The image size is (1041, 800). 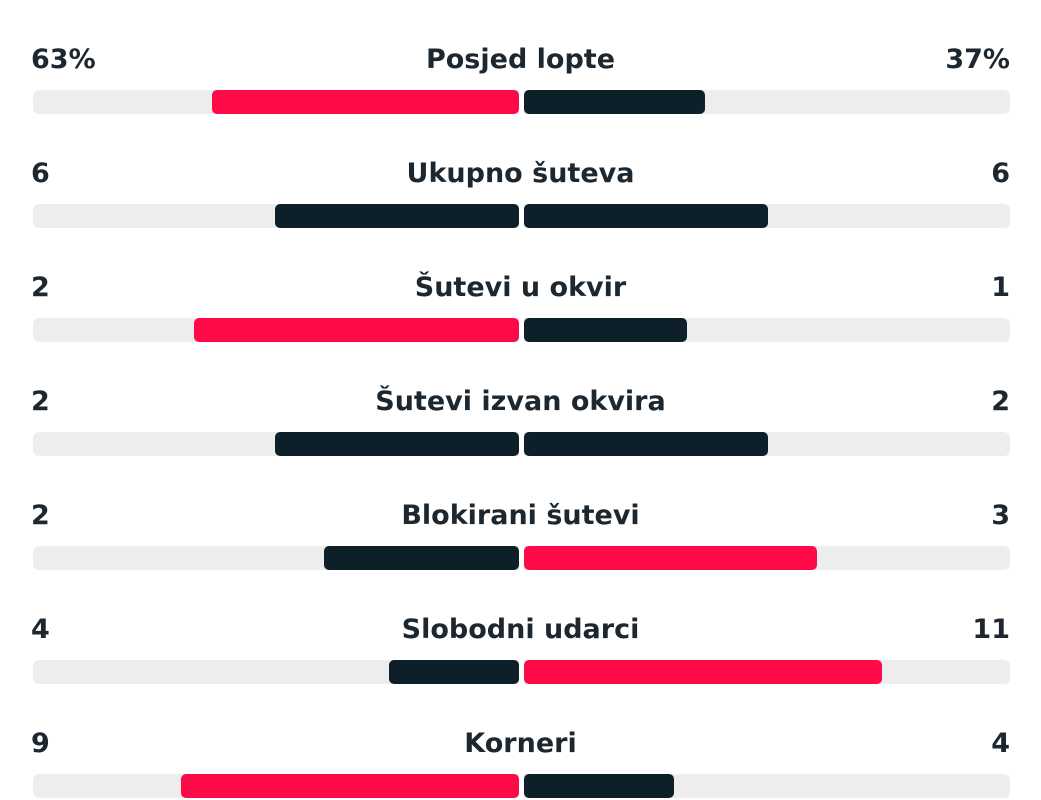 I want to click on stat-row-blocked-shots: 2 Blokirani šutevi 3, so click(x=520, y=524).